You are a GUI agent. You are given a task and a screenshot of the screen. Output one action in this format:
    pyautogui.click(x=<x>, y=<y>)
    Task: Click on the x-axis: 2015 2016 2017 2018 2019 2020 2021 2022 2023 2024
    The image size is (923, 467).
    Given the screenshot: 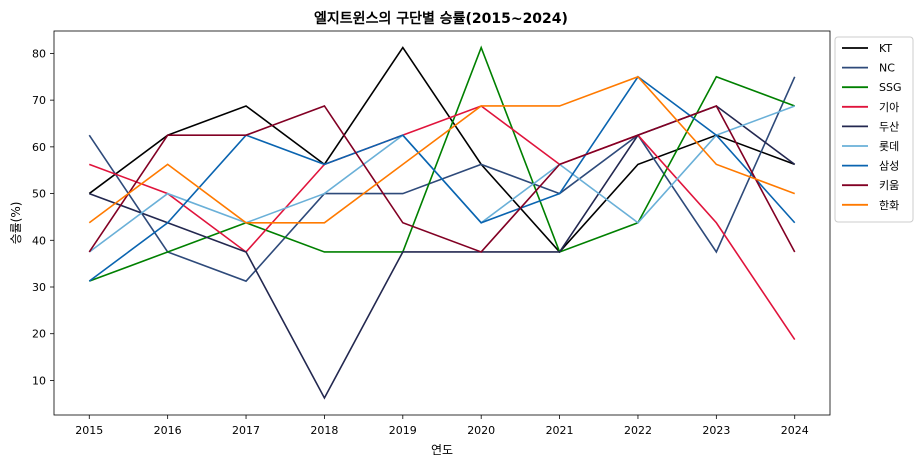 What is the action you would take?
    pyautogui.click(x=442, y=426)
    